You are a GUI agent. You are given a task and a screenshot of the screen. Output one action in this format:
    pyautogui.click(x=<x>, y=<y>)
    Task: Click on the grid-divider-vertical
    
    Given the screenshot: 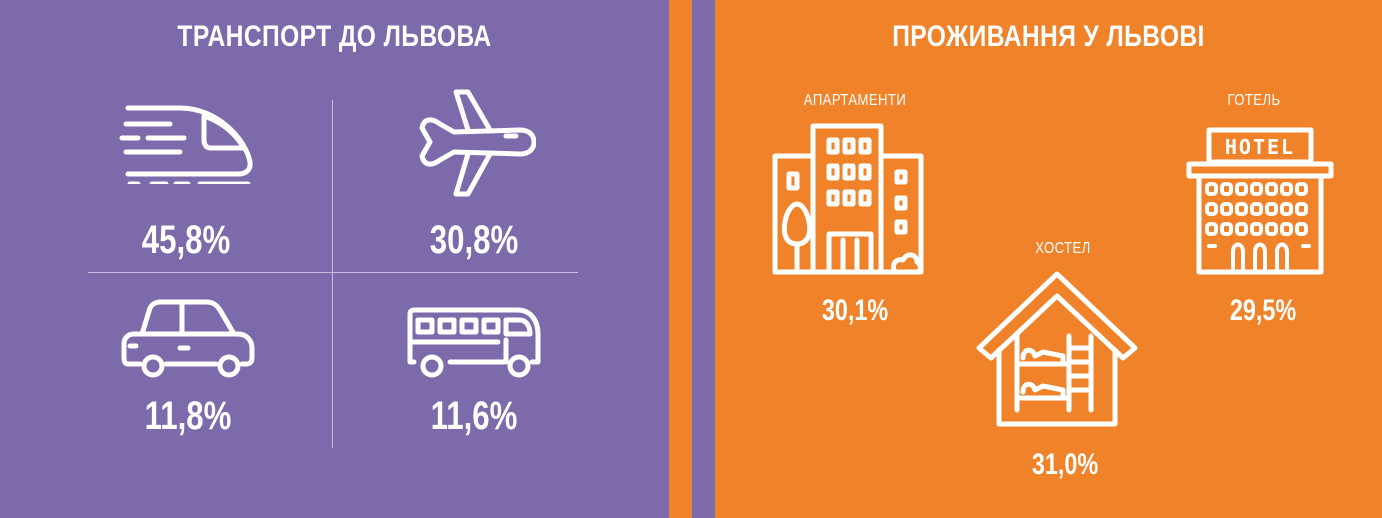 What is the action you would take?
    pyautogui.click(x=332, y=274)
    